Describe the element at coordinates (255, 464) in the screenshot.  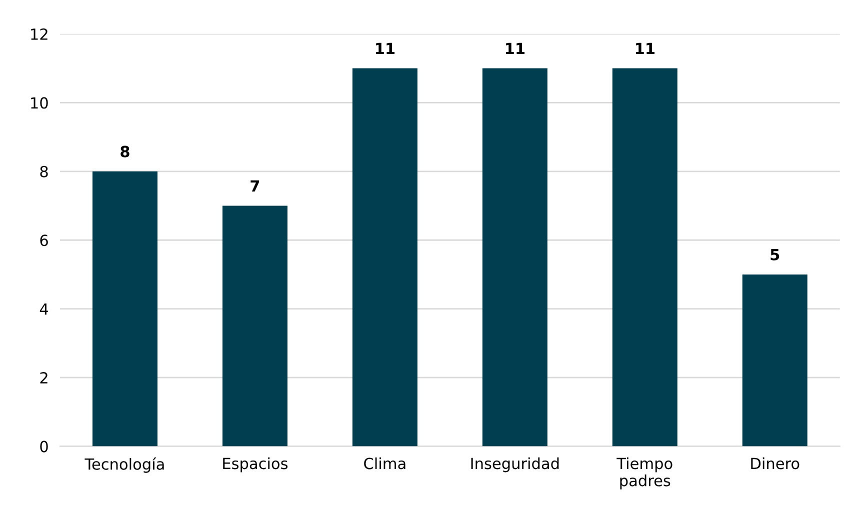
I see `x-tick-label: Espacios` at that location.